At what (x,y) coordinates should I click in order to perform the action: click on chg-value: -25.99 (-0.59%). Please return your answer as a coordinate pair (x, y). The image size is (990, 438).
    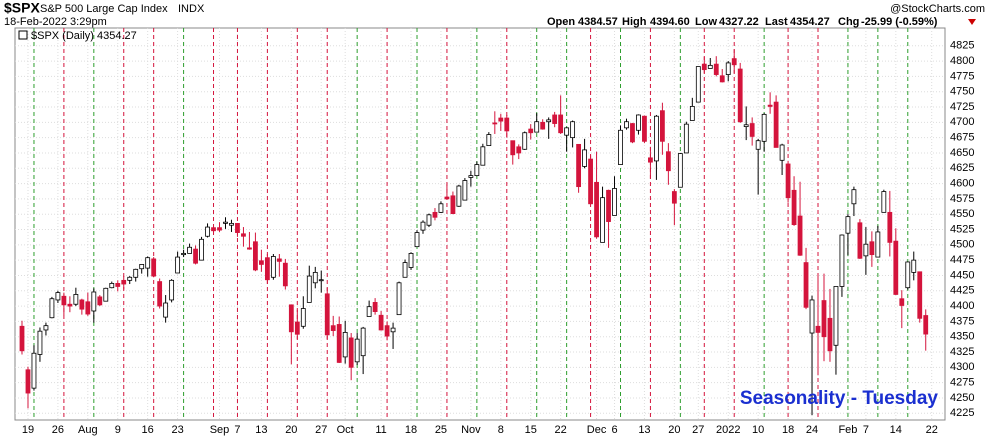
    Looking at the image, I should click on (899, 22).